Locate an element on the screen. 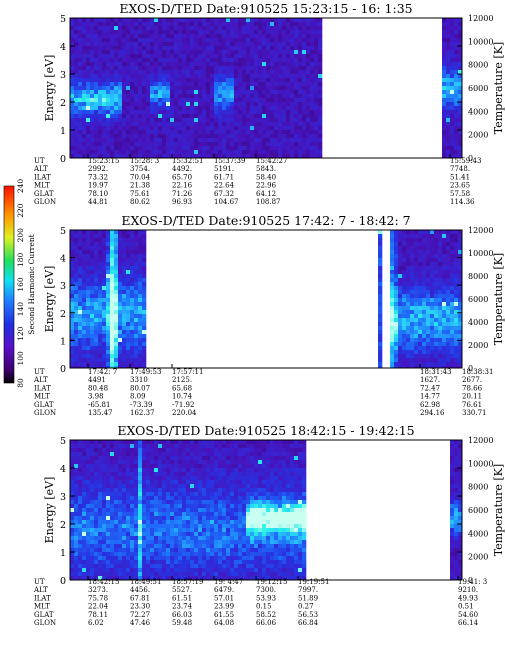 Image resolution: width=505 pixels, height=649 pixels. table-cell: 96.93 is located at coordinates (182, 202).